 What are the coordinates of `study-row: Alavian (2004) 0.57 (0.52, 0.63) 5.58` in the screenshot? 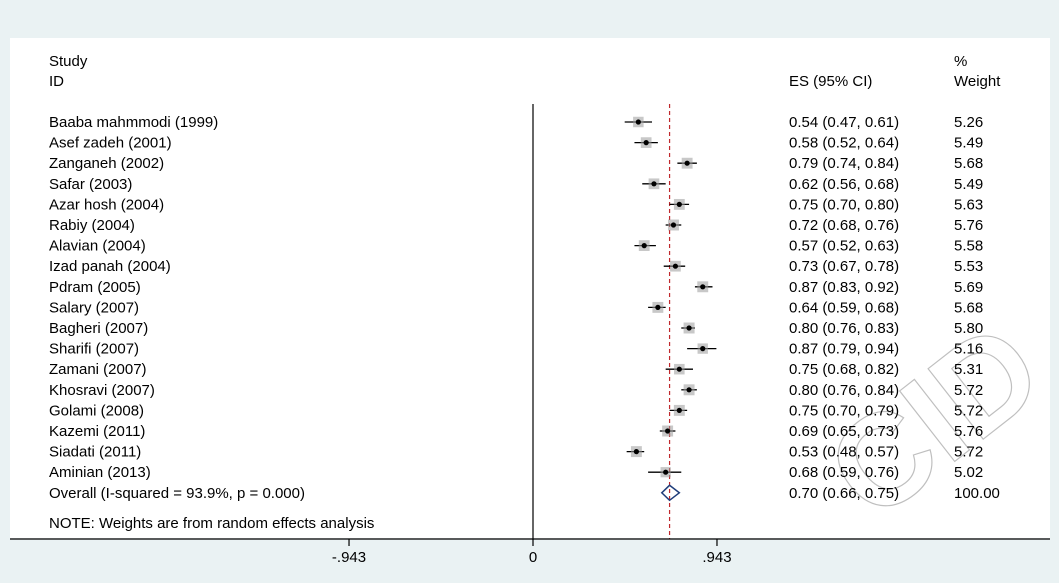 It's located at (516, 246).